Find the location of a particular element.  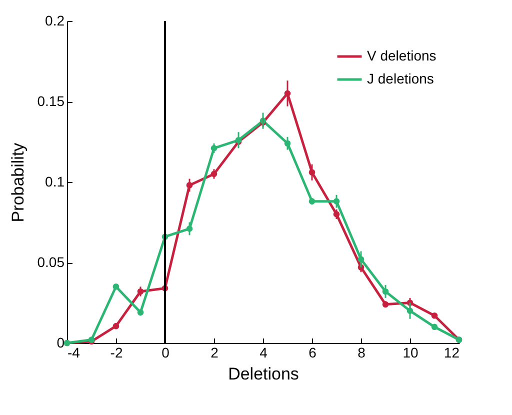

y-tick-label: 0 is located at coordinates (60, 342).